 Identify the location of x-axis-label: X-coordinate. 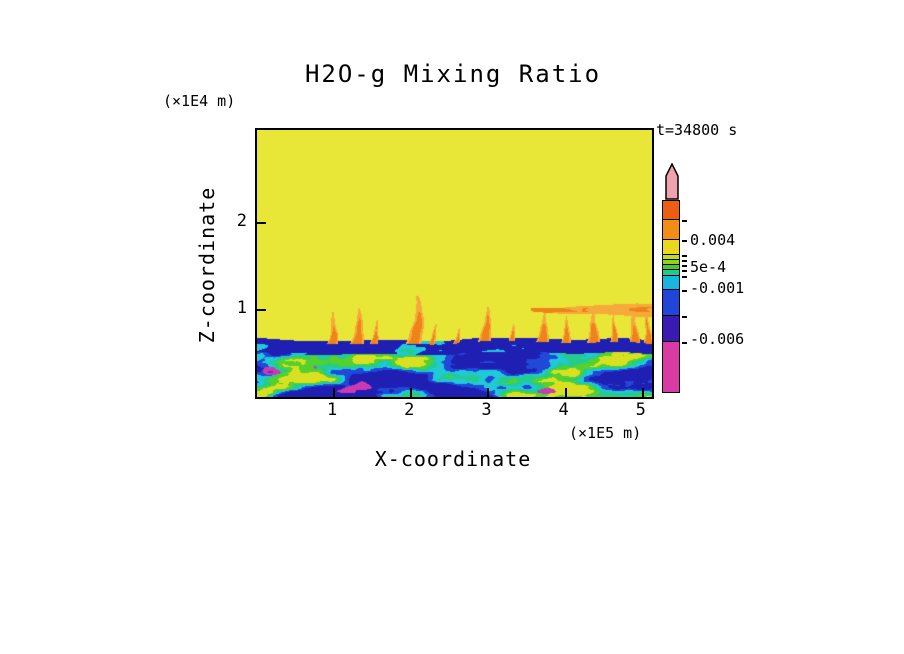
(453, 459).